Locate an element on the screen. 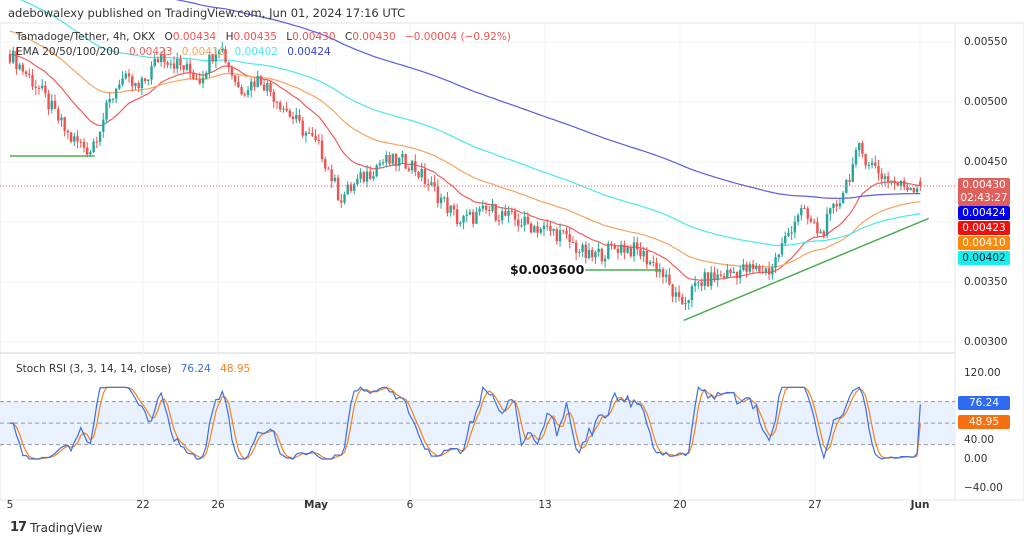 This screenshot has width=1024, height=543. time-axis-label: 6 is located at coordinates (410, 505).